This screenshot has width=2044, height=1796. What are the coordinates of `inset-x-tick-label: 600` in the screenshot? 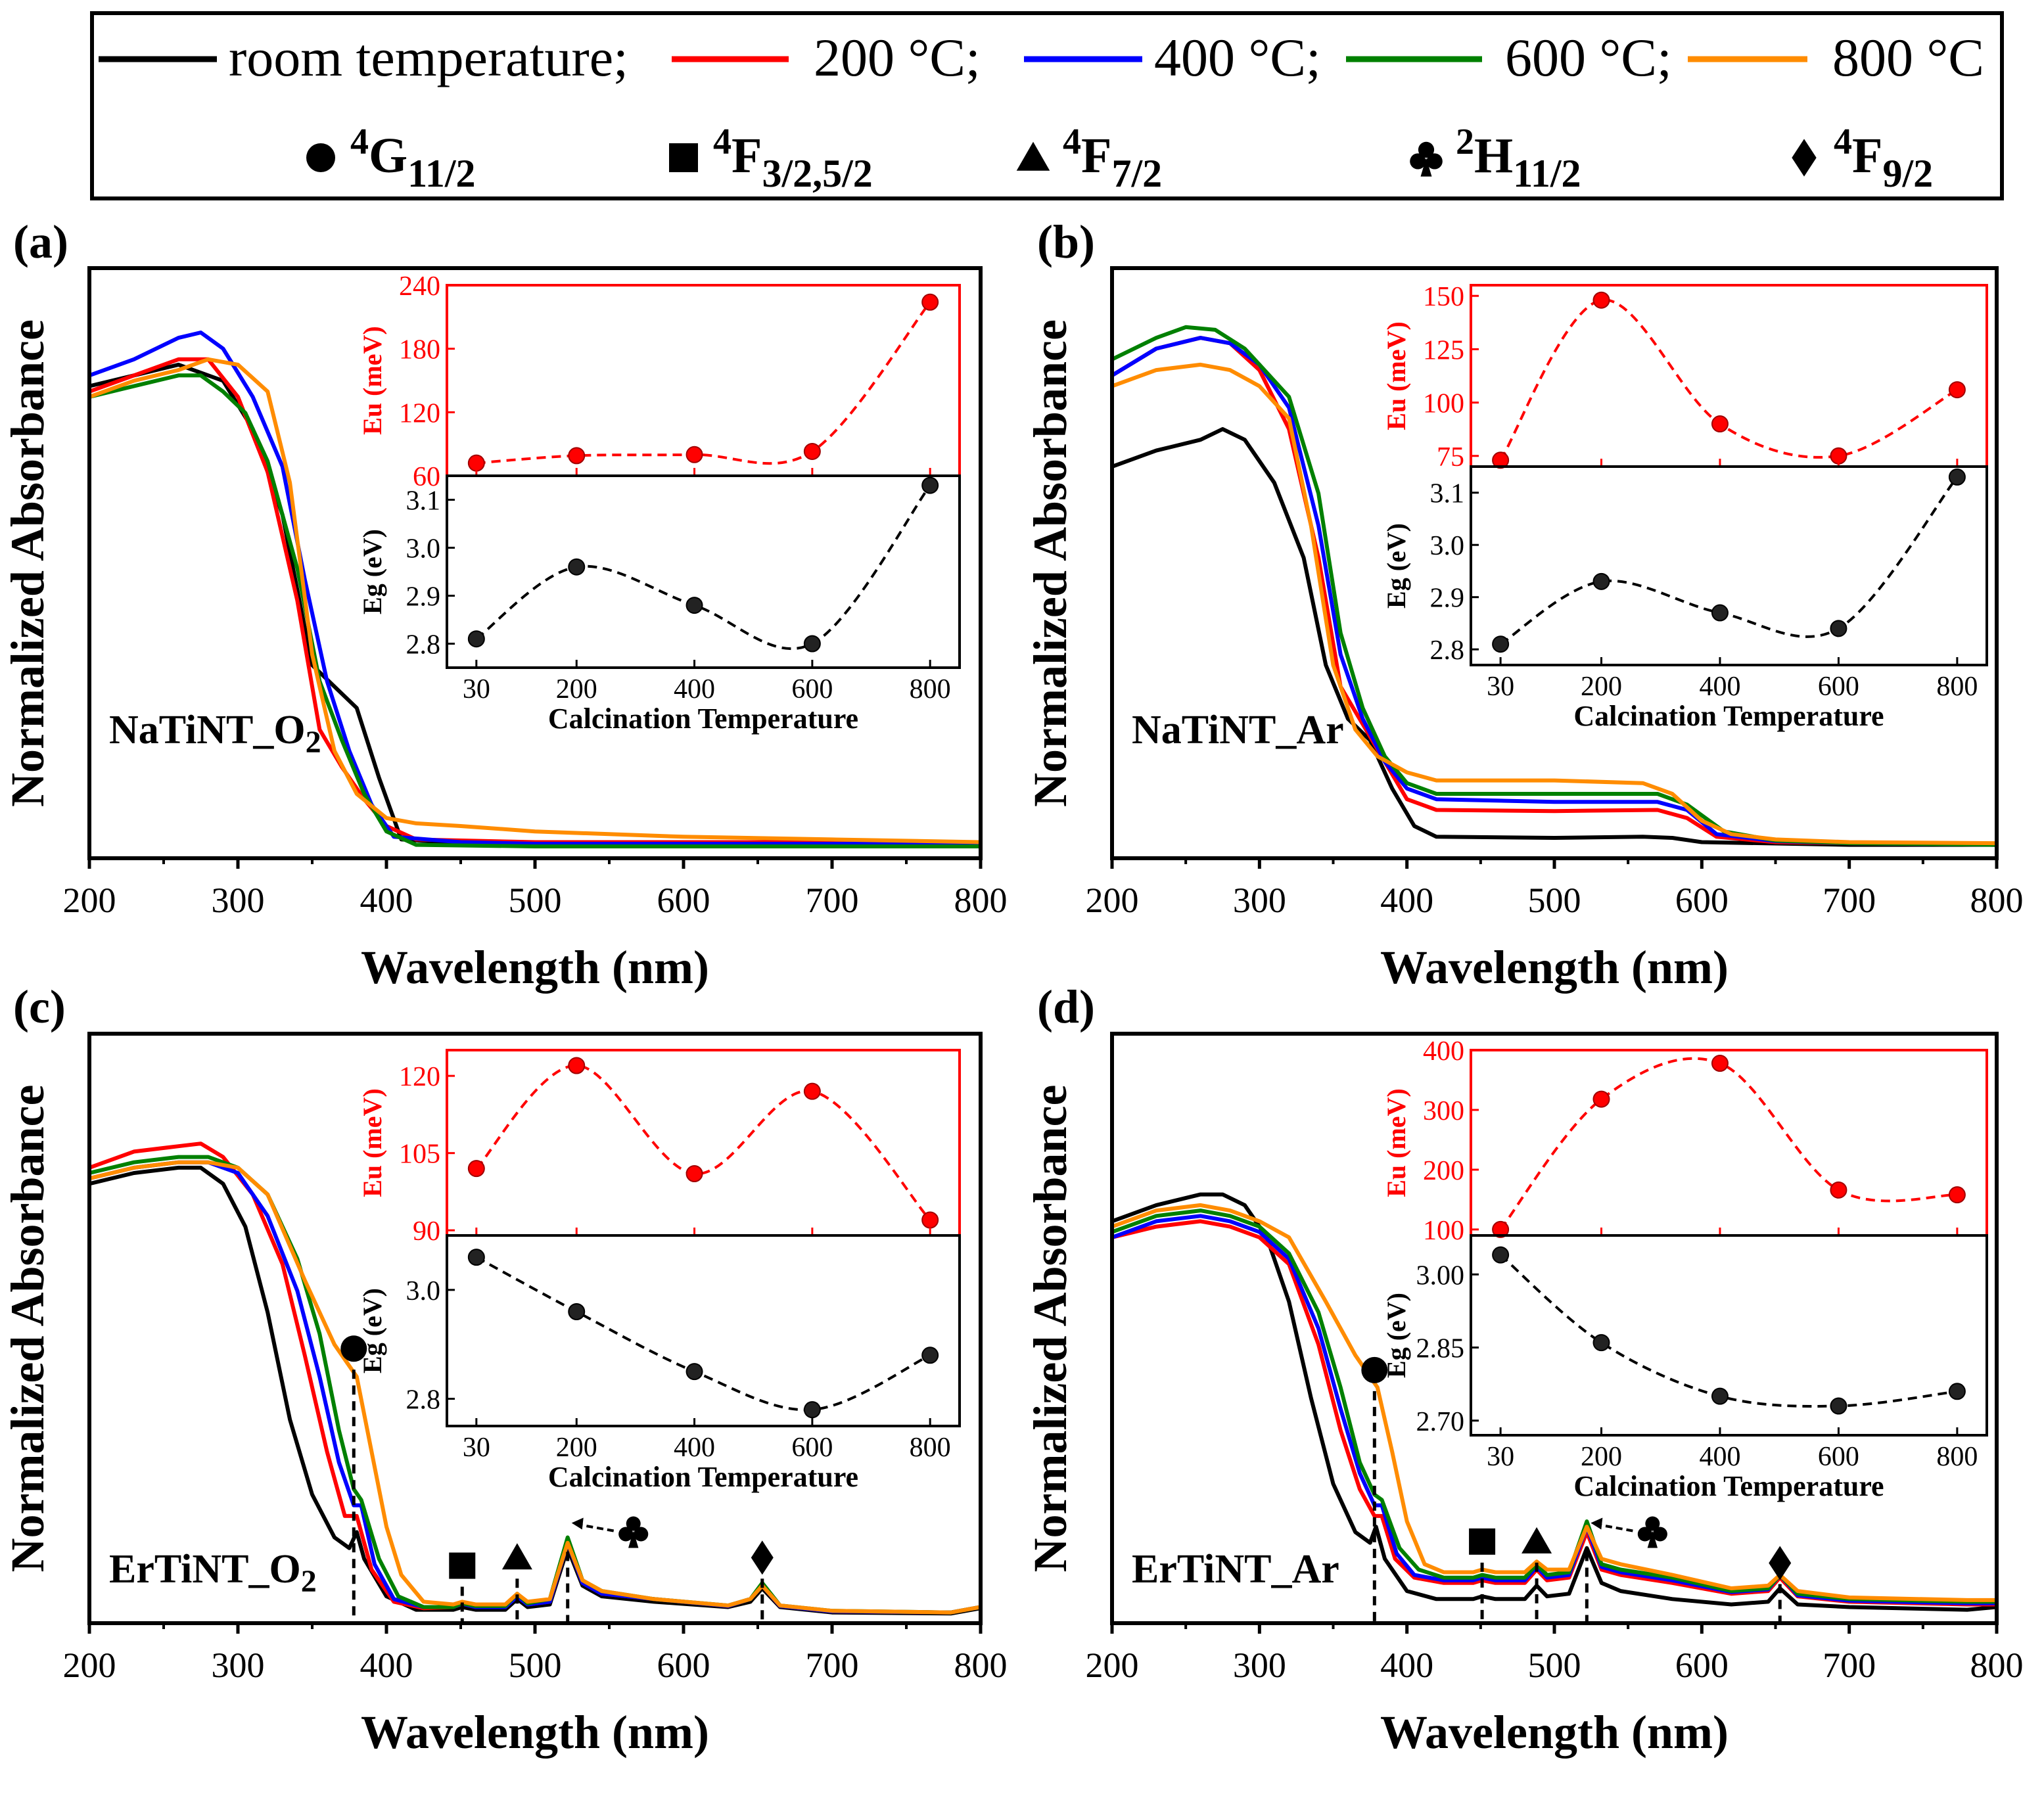 It's located at (1839, 1457).